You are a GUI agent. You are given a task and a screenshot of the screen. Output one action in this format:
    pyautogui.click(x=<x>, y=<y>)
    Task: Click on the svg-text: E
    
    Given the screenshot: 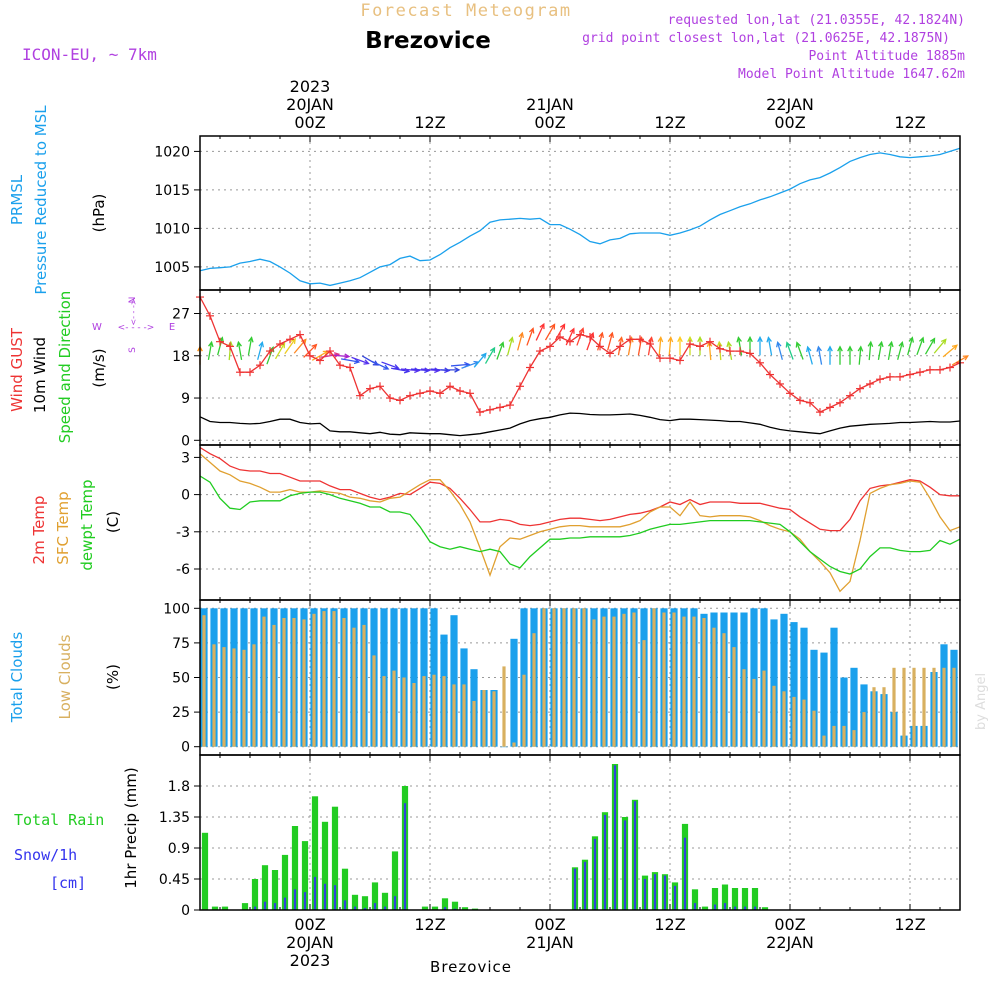 What is the action you would take?
    pyautogui.click(x=172, y=327)
    